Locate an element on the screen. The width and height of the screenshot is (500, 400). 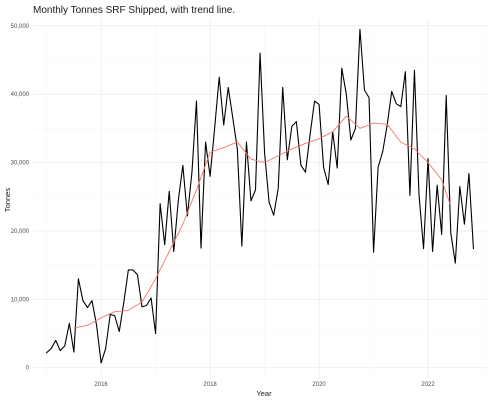
x-tick-label: 2022 is located at coordinates (428, 385).